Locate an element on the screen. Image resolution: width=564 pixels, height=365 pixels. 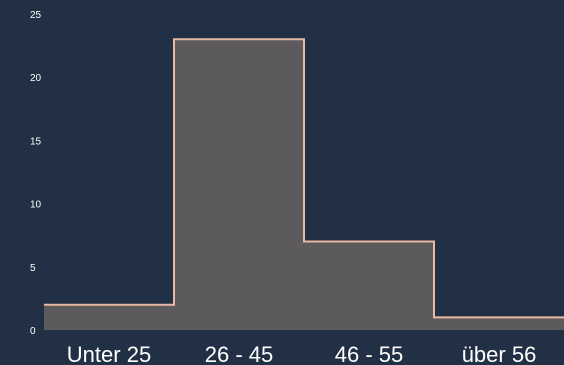
x-tick-label: 26 - 45 is located at coordinates (239, 353).